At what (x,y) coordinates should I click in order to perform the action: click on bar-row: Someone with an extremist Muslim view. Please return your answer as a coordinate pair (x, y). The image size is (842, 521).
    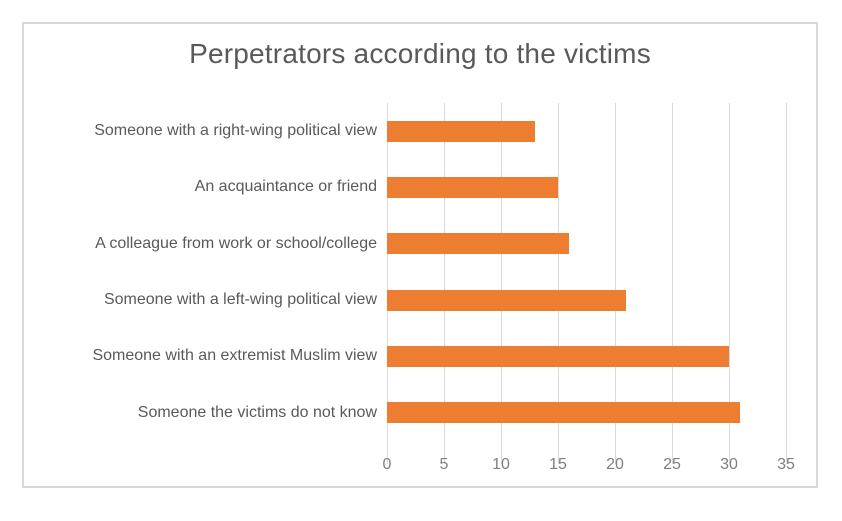
    Looking at the image, I should click on (420, 356).